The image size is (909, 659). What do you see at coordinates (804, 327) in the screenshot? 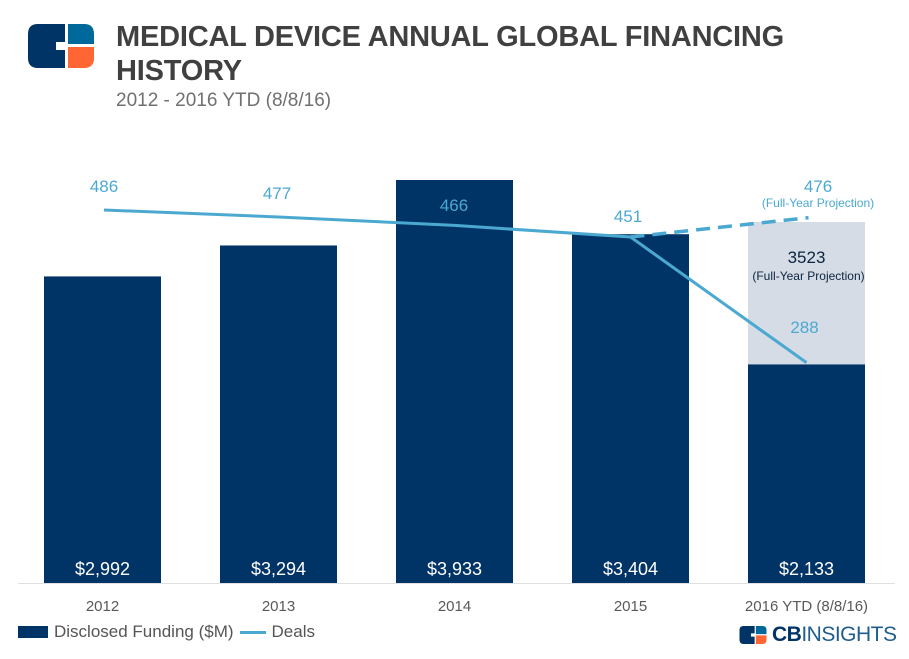
I see `deals-value-label: 288` at bounding box center [804, 327].